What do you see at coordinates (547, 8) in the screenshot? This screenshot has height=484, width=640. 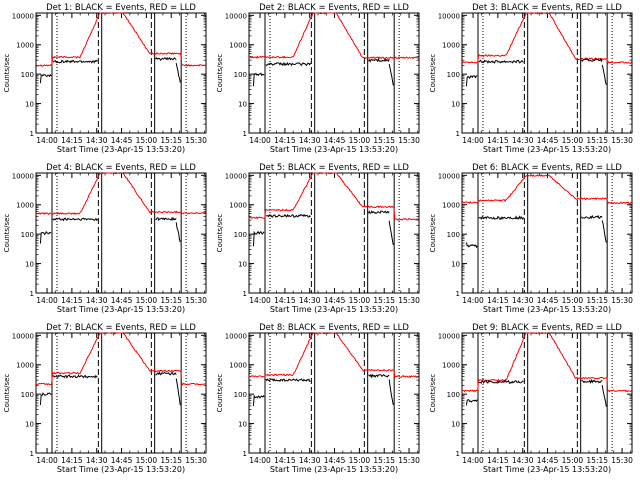 I see `panel-title: Det 3: BLACK = Events, RED = LLD` at bounding box center [547, 8].